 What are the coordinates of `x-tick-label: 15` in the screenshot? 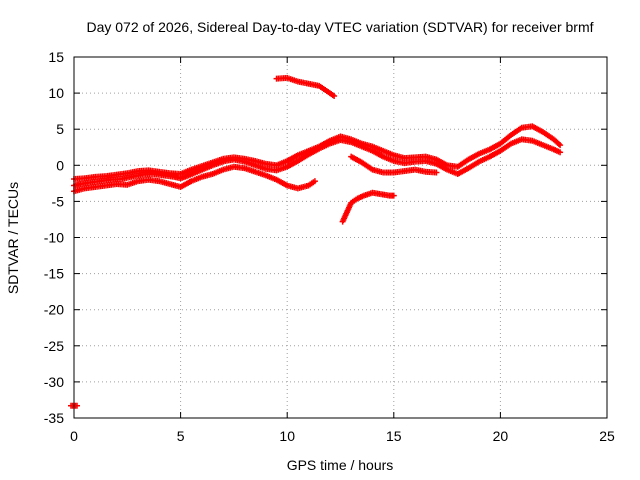 It's located at (394, 436).